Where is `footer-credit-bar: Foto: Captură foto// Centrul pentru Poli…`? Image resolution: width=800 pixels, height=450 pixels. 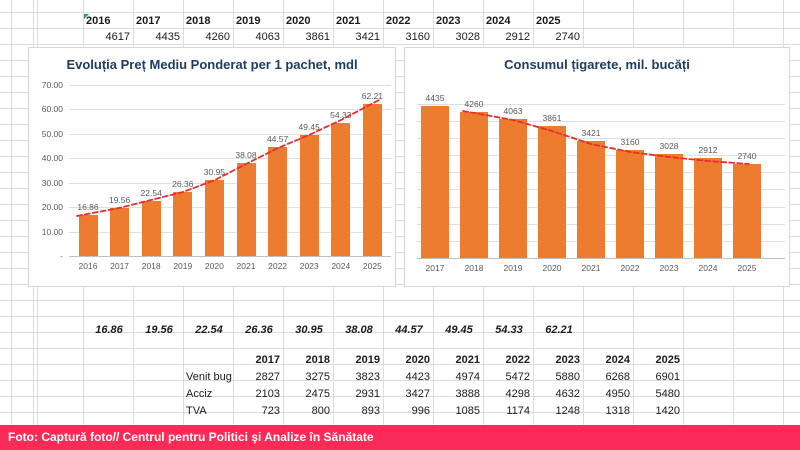
footer-credit-bar: Foto: Captură foto// Centrul pentru Poli… is located at coordinates (400, 437).